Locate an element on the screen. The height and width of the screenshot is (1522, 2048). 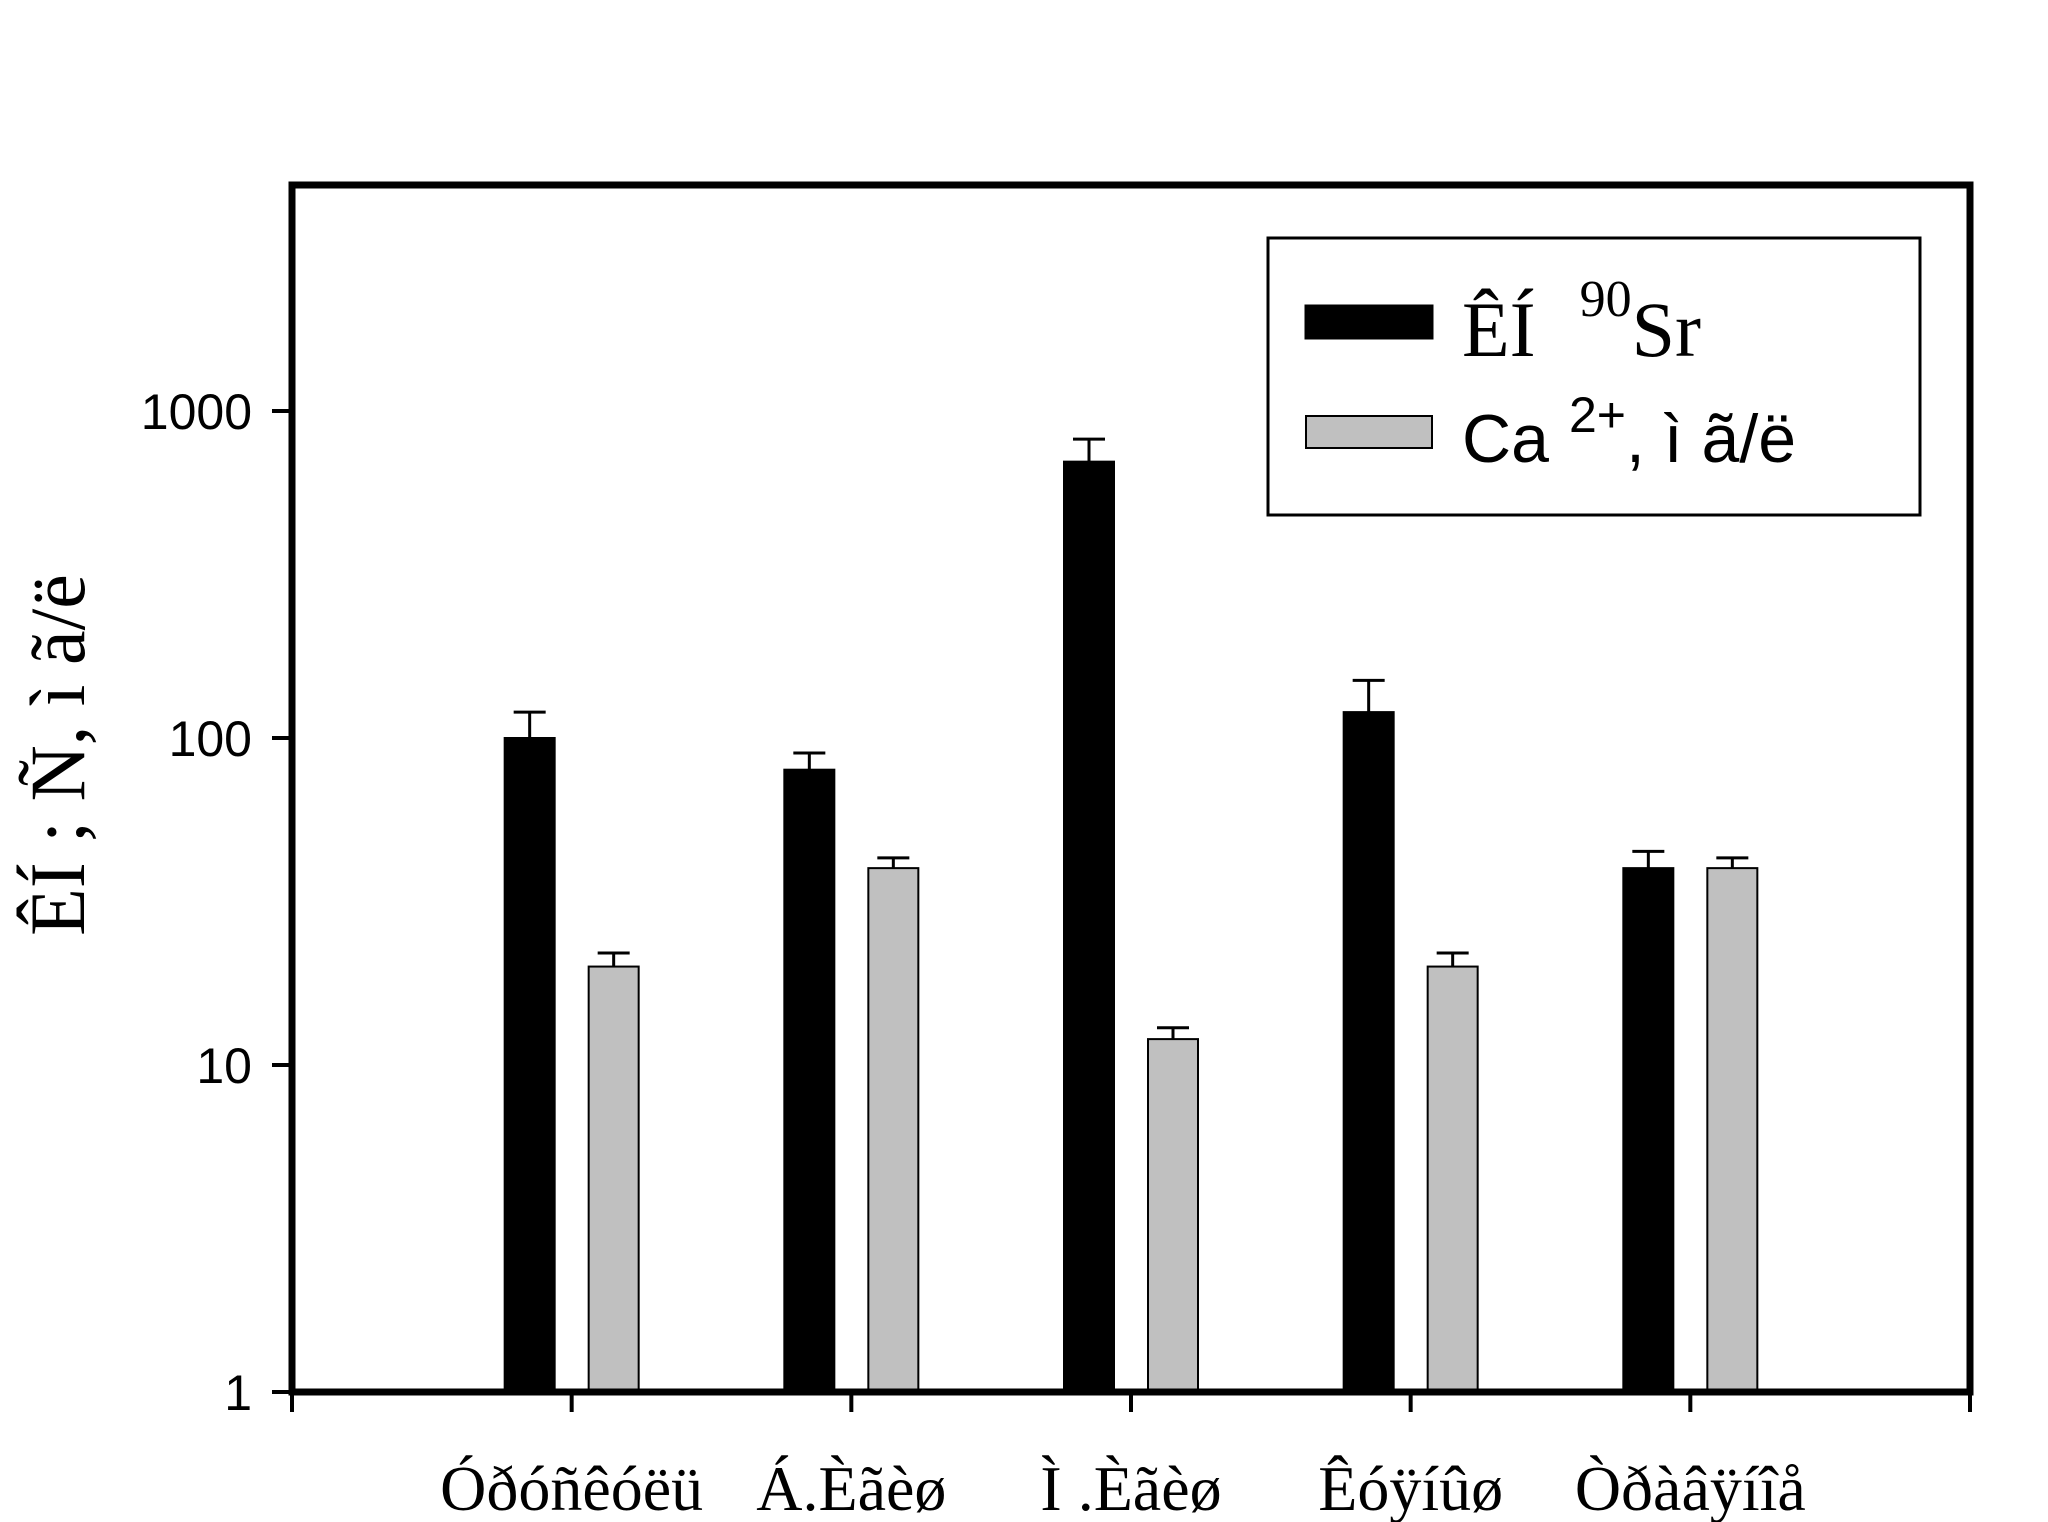
x-tick-label: Á.Èãèø is located at coordinates (851, 1487).